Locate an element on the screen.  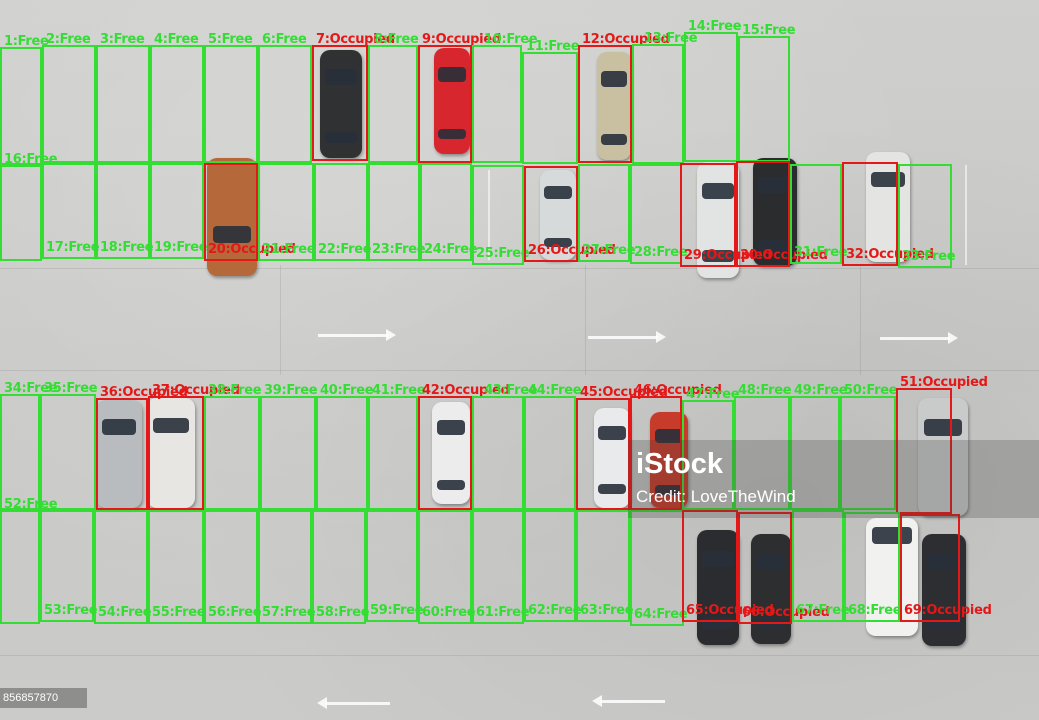
parking-slot: 24:Free is located at coordinates (449, 212).